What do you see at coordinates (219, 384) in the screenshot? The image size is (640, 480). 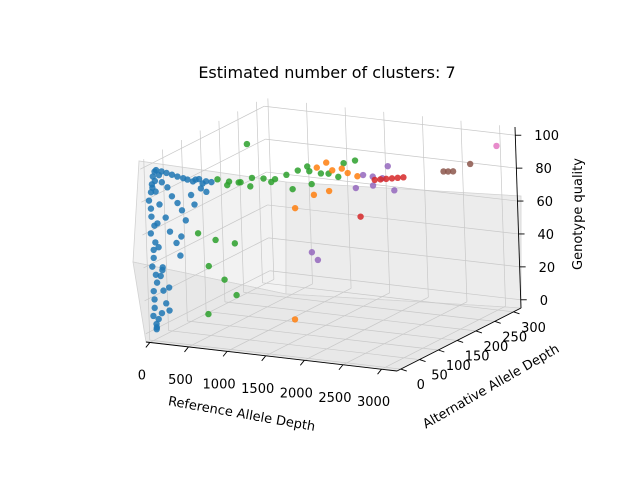 I see `x-tick-label: 1000` at bounding box center [219, 384].